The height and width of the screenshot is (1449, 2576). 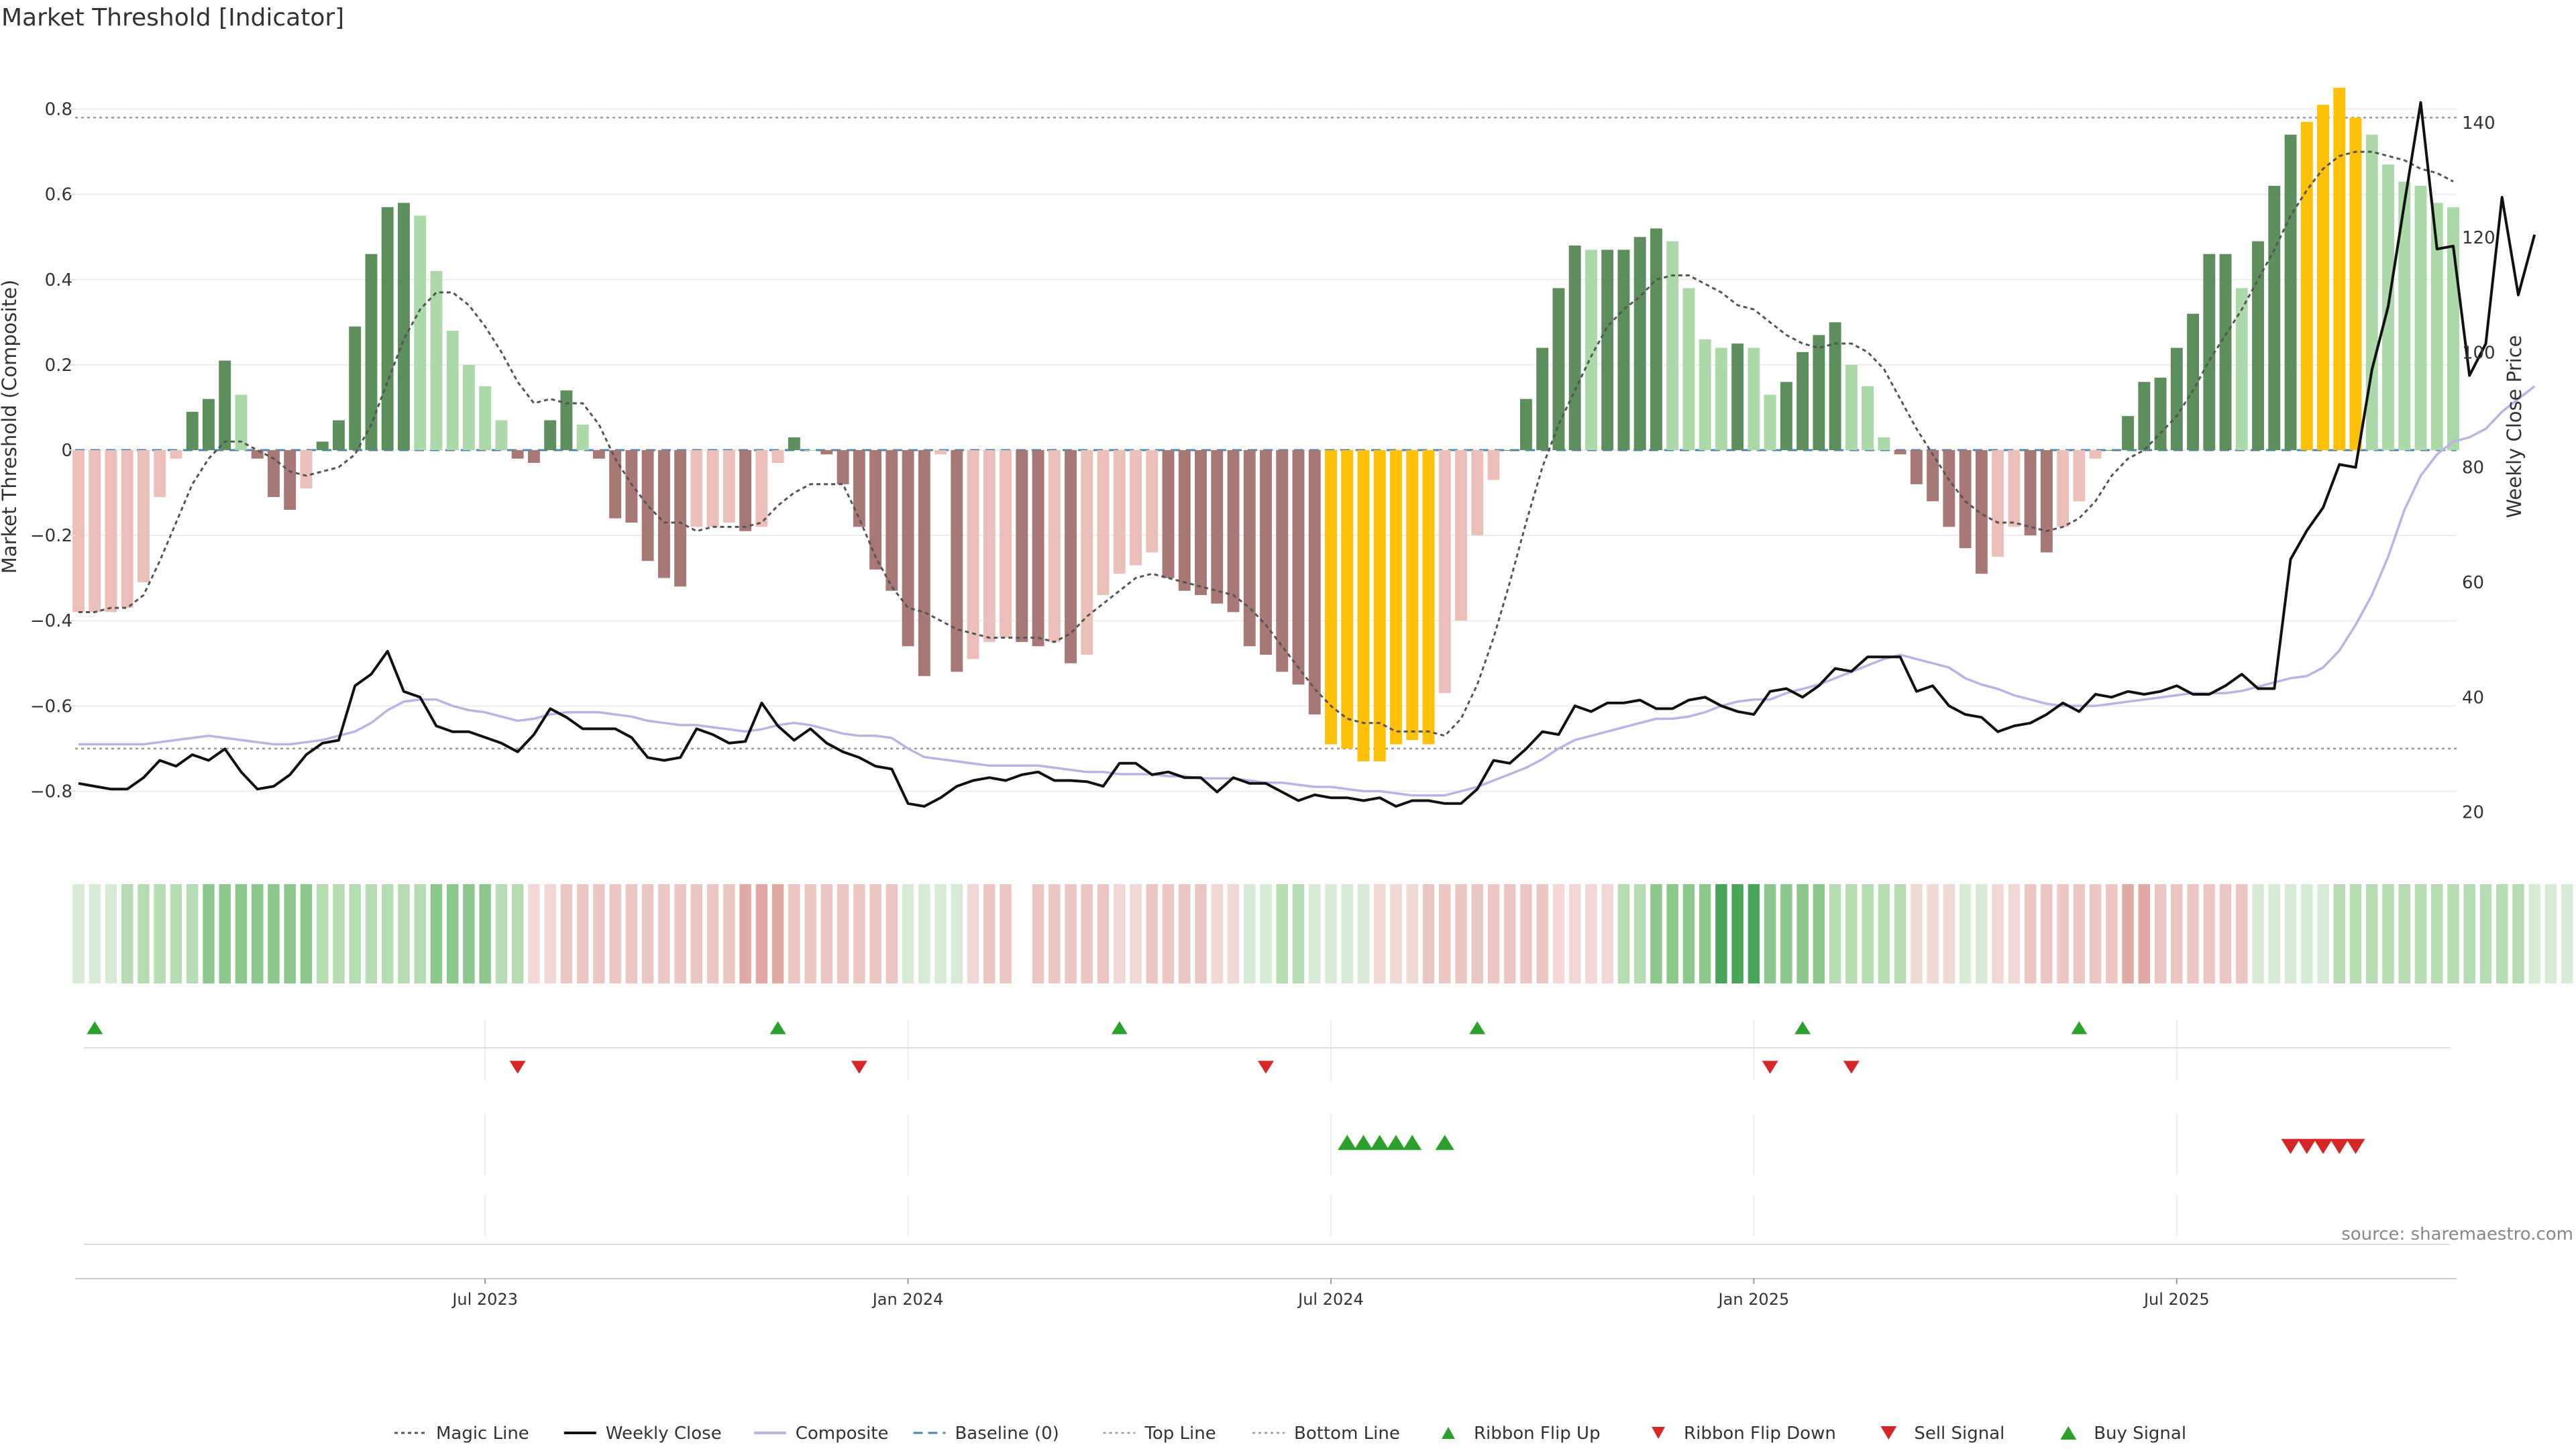 I want to click on y-tick-right: 140, so click(x=2479, y=123).